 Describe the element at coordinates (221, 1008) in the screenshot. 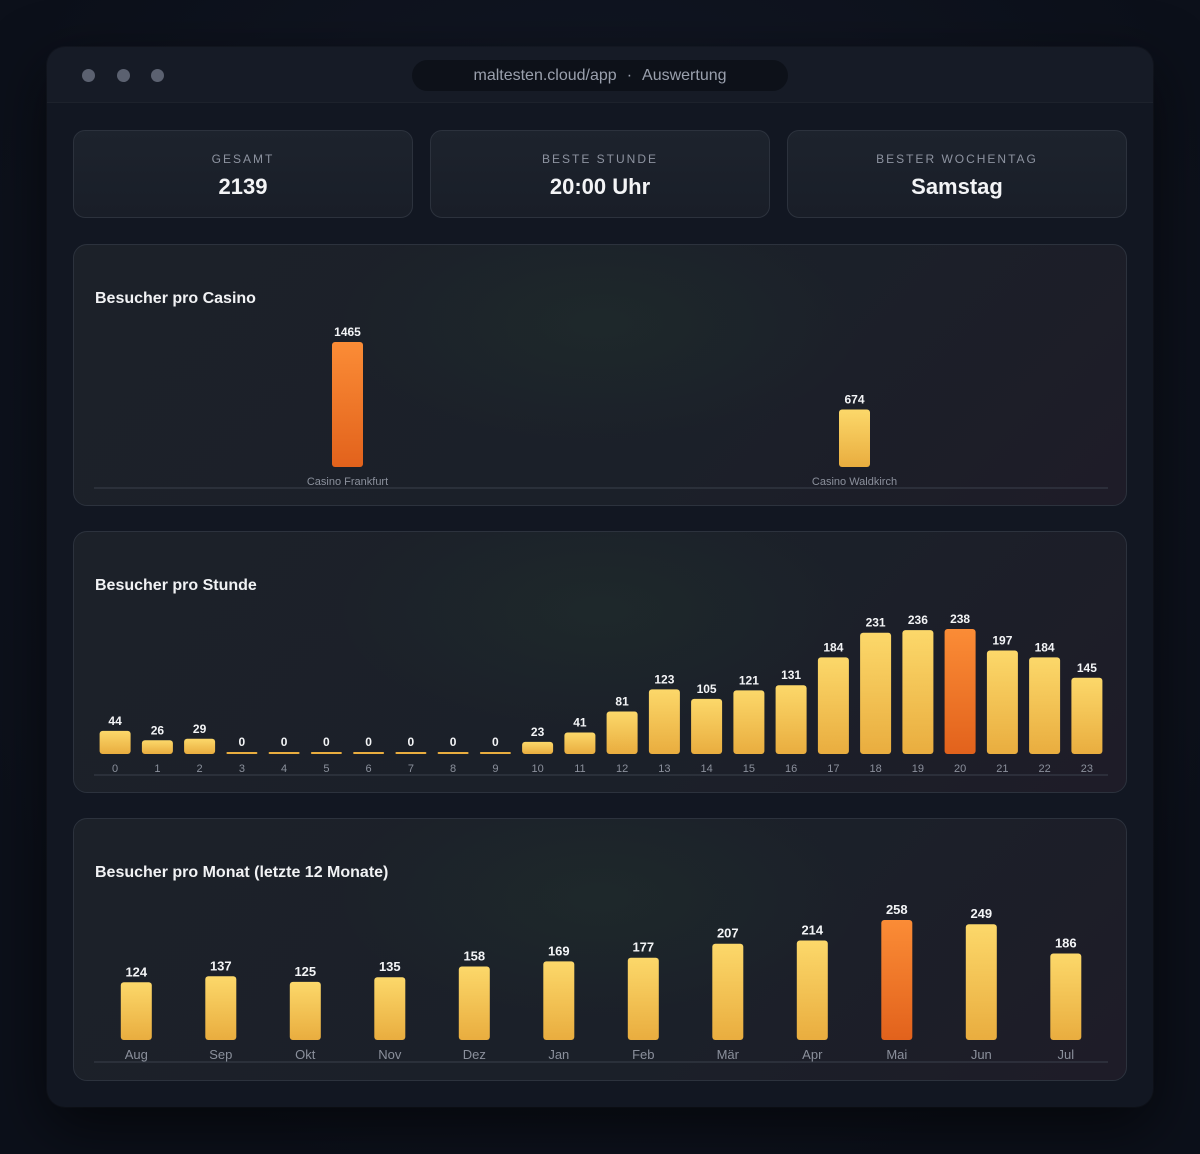

I see `bar-Sep` at that location.